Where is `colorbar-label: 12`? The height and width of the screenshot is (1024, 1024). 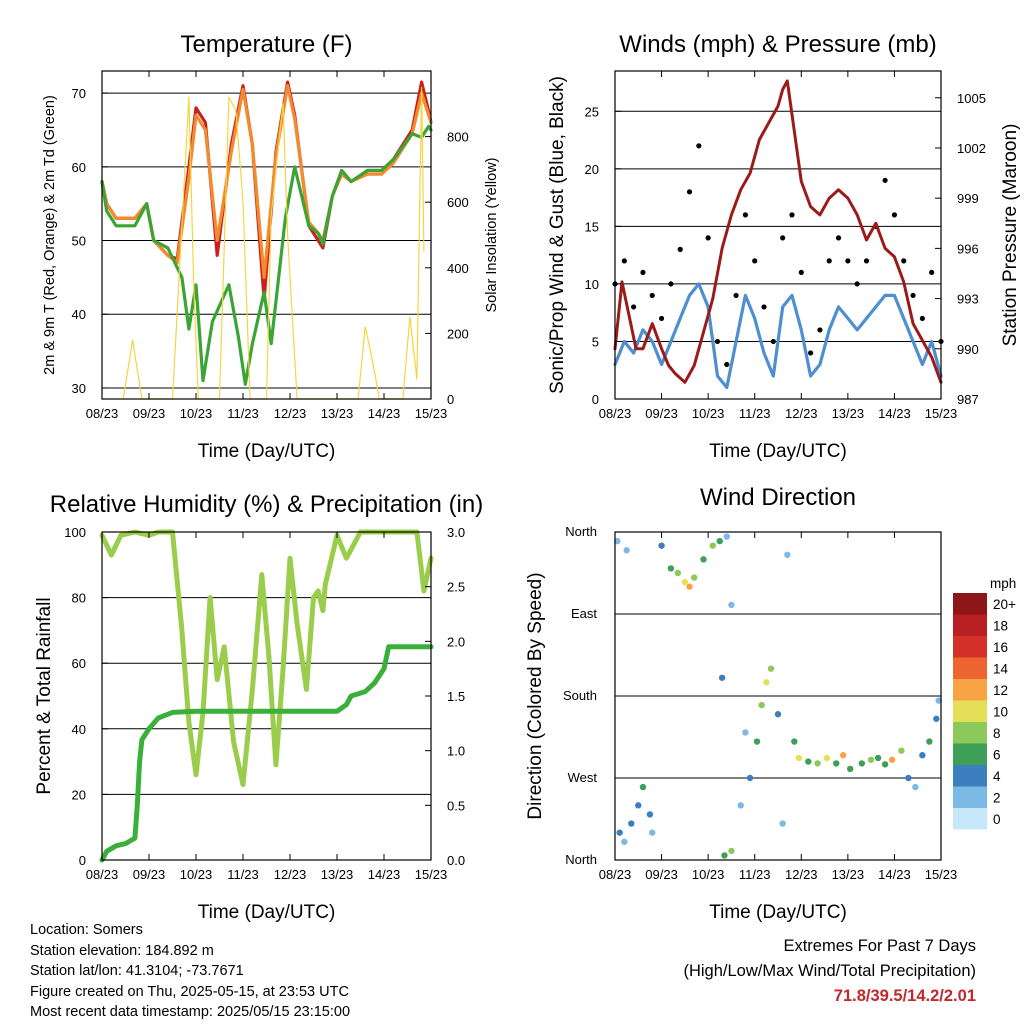
colorbar-label: 12 is located at coordinates (1000, 690).